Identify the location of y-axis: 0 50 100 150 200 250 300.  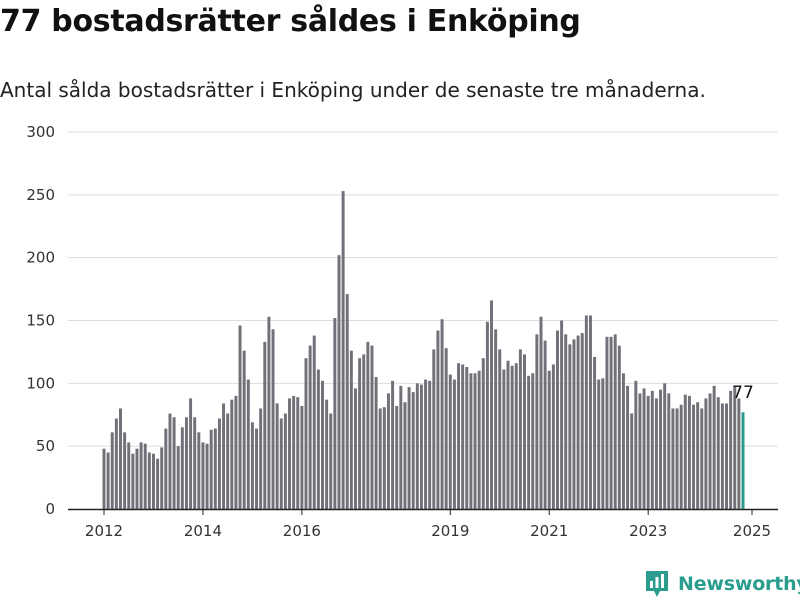
(40, 320).